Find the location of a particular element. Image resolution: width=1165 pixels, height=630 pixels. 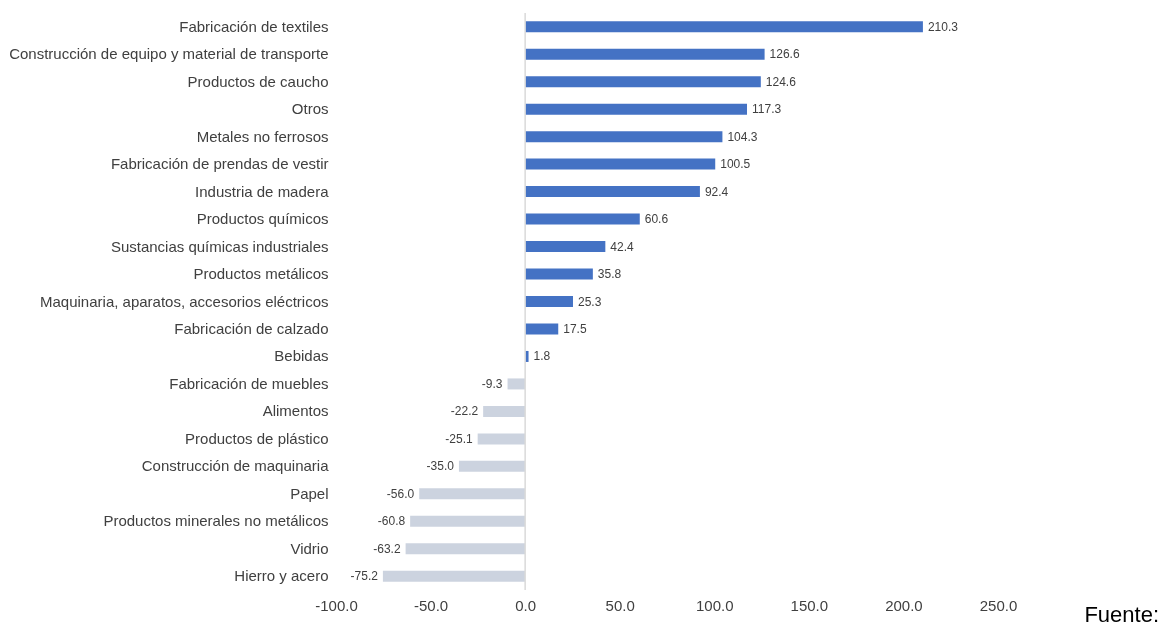

y-tick-label: Fabricación de muebles is located at coordinates (249, 383).